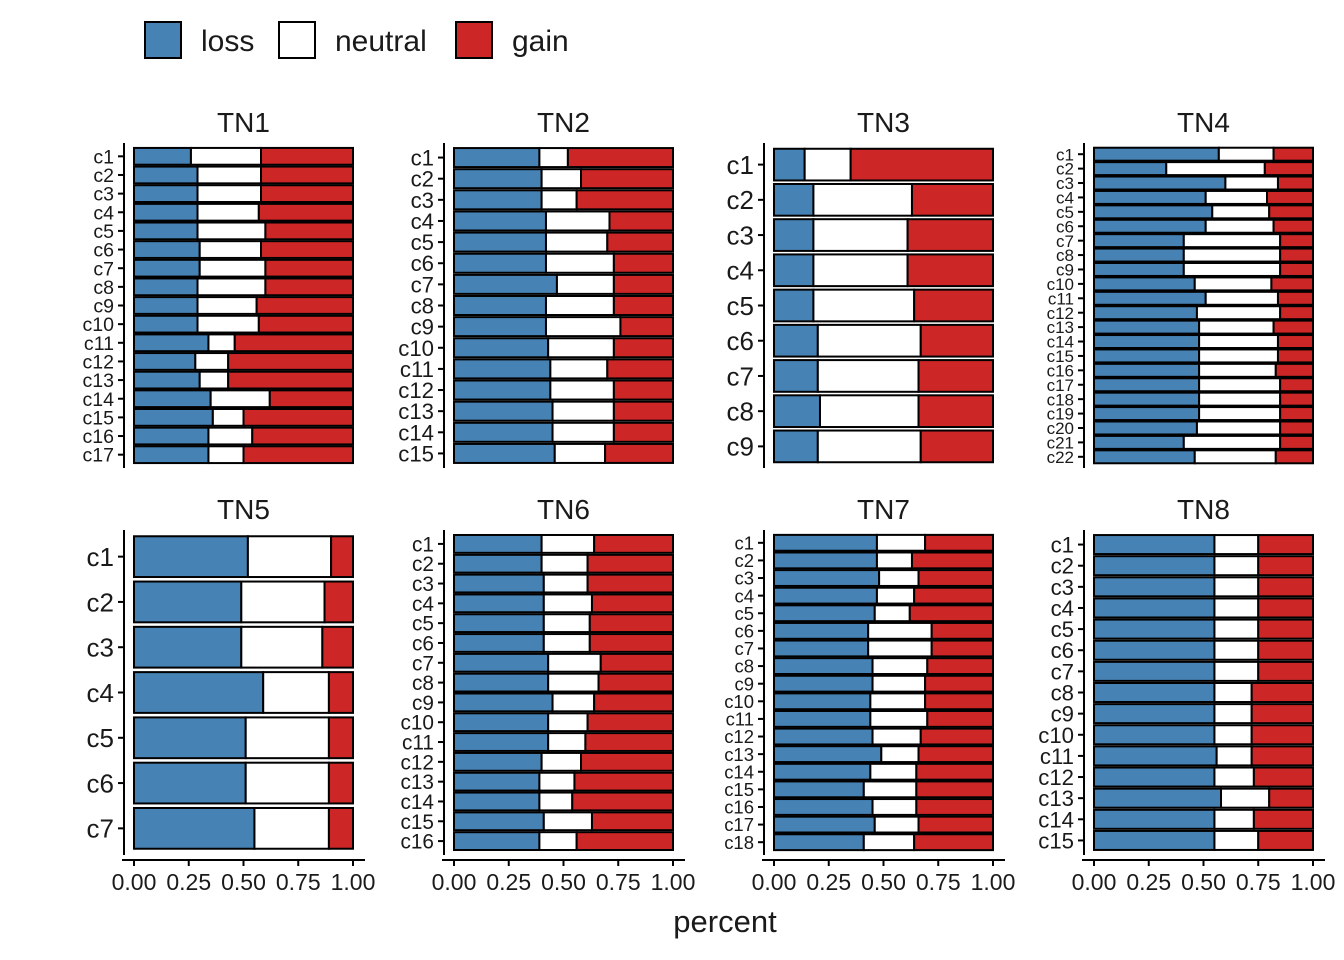 This screenshot has width=1344, height=960. What do you see at coordinates (422, 284) in the screenshot?
I see `y-tick-label: c7` at bounding box center [422, 284].